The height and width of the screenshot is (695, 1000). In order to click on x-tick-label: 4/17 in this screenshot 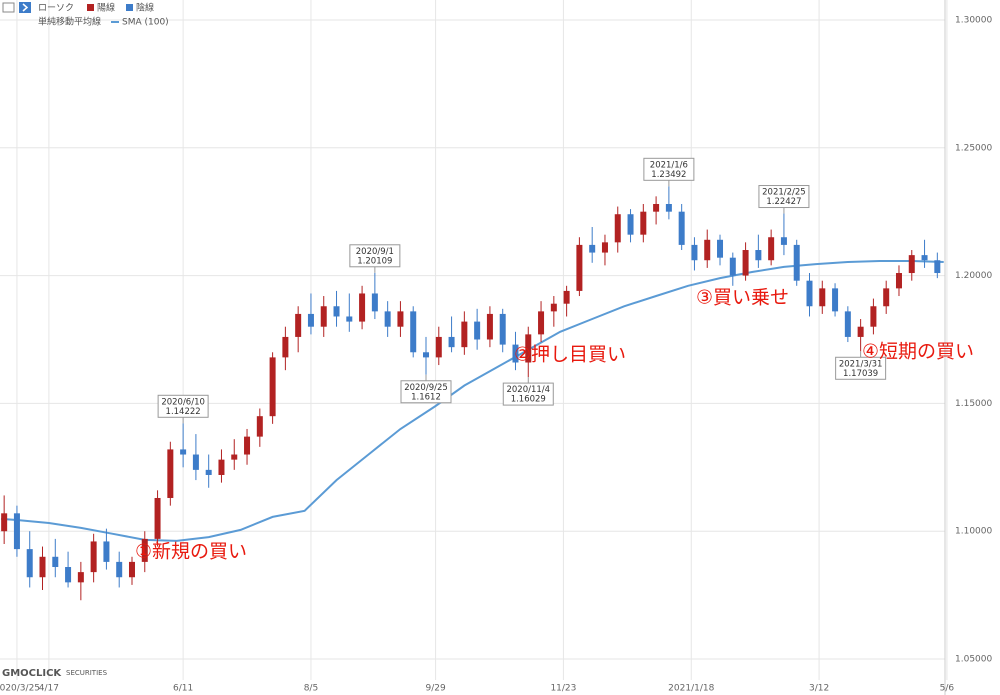, I will do `click(49, 689)`.